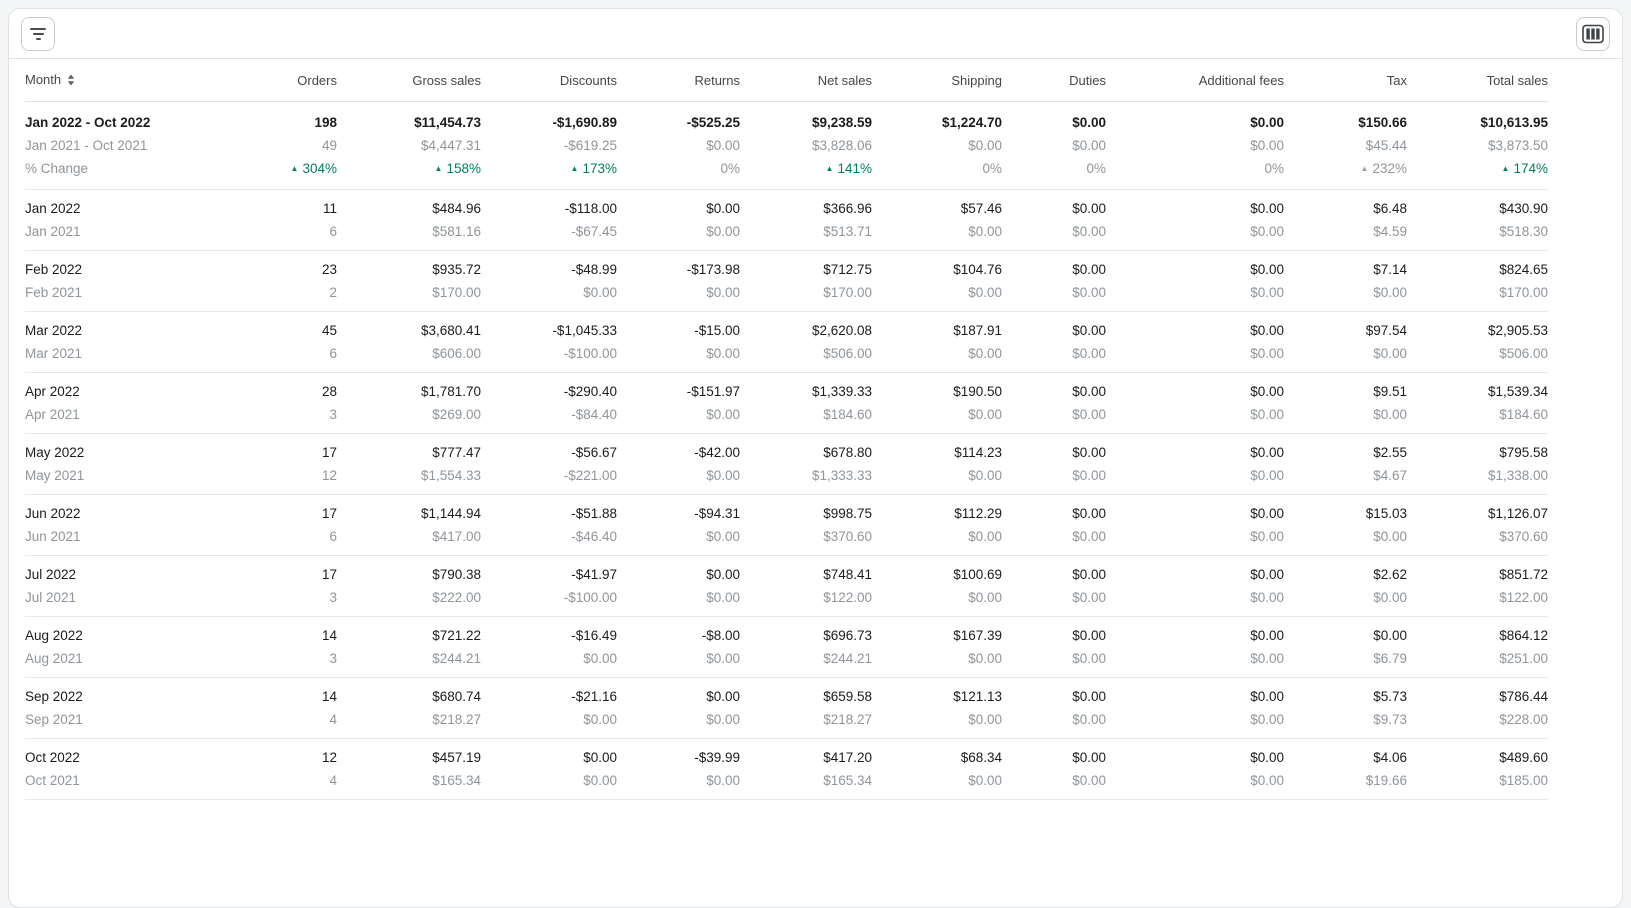  I want to click on table-cell: 11, so click(329, 208).